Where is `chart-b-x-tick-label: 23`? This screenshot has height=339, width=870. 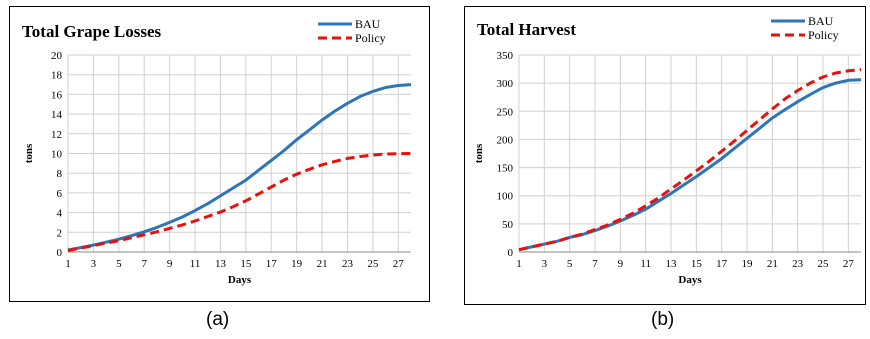
chart-b-x-tick-label: 23 is located at coordinates (798, 264).